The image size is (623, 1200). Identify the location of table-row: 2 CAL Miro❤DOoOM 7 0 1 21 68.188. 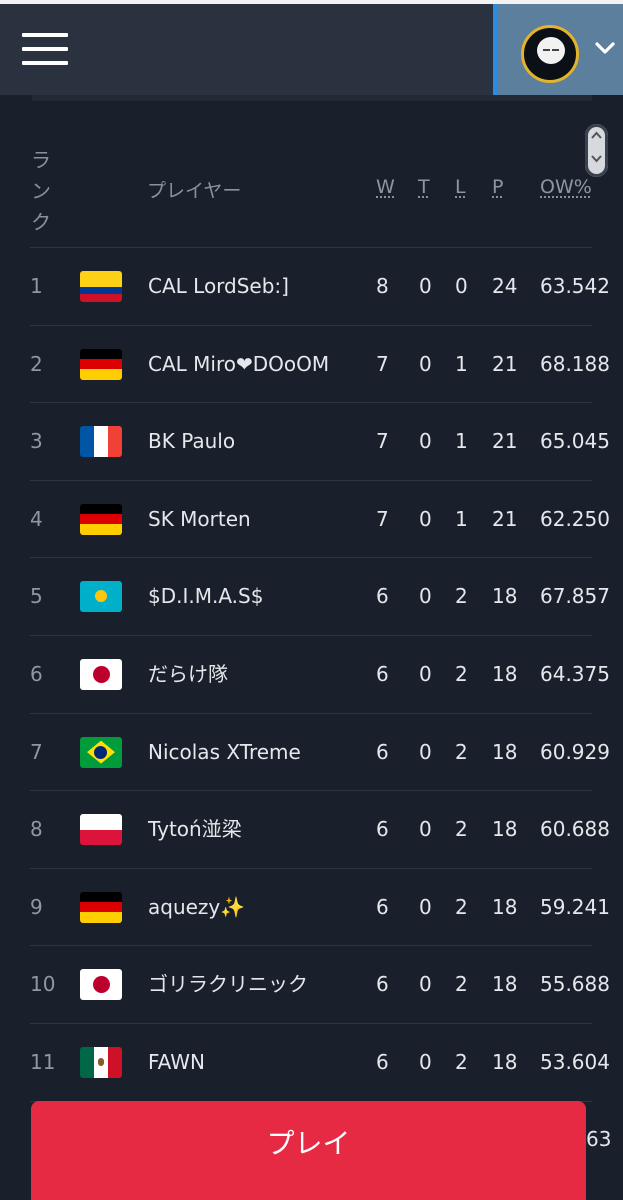
(320, 363).